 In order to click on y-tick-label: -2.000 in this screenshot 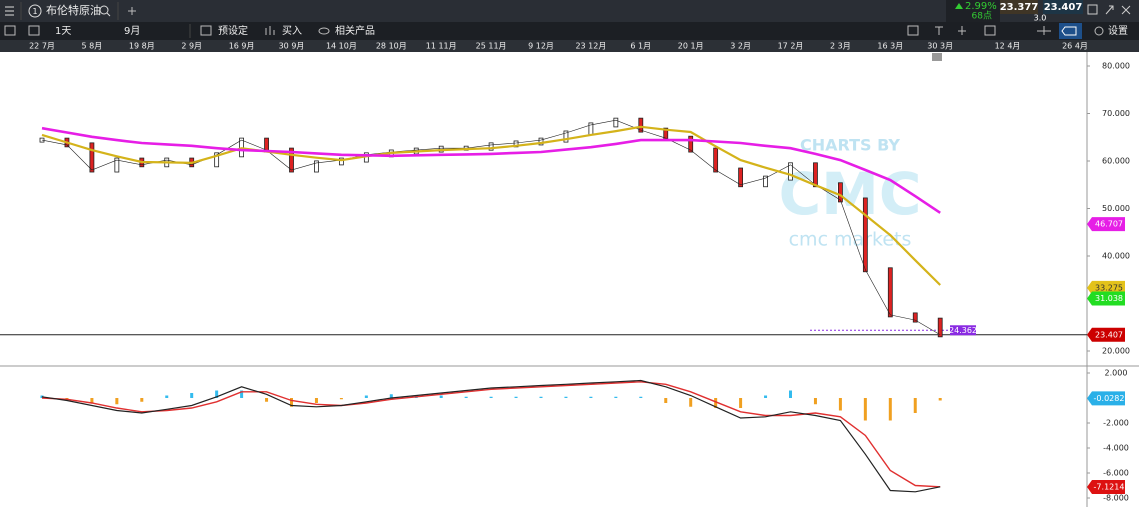, I will do `click(1116, 423)`.